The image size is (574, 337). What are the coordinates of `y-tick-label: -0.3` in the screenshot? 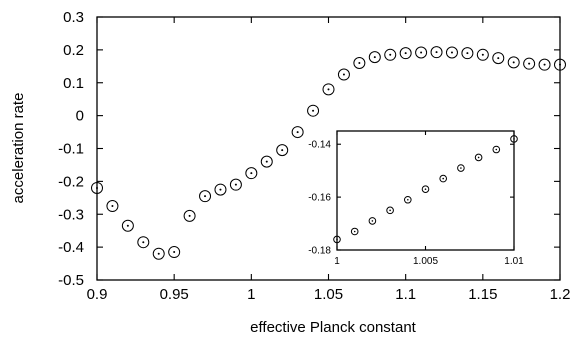 It's located at (71, 214).